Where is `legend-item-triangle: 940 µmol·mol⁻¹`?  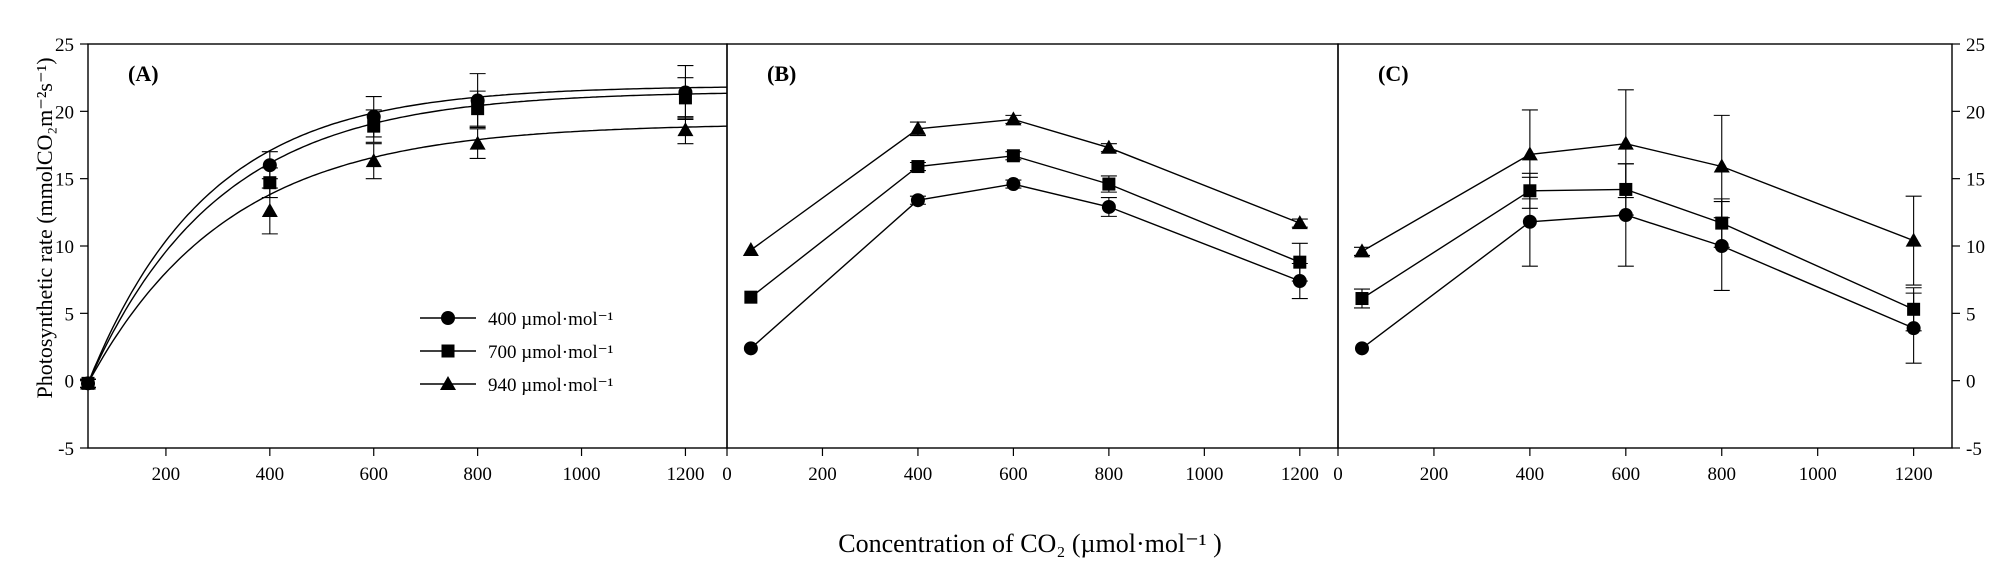
legend-item-triangle: 940 µmol·mol⁻¹ is located at coordinates (517, 385).